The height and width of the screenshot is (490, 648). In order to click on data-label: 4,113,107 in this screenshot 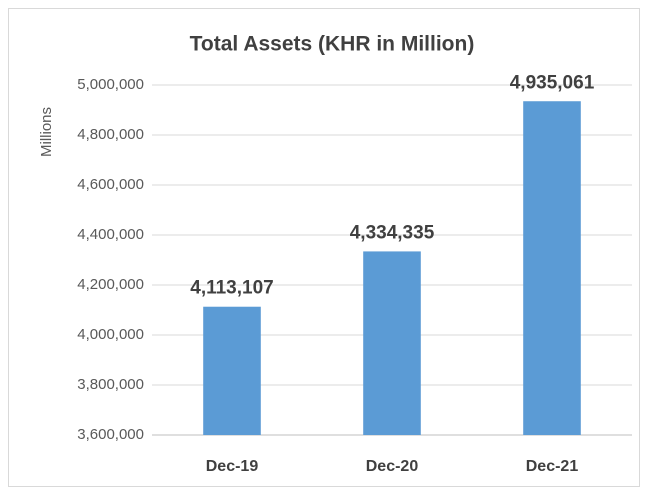, I will do `click(231, 288)`.